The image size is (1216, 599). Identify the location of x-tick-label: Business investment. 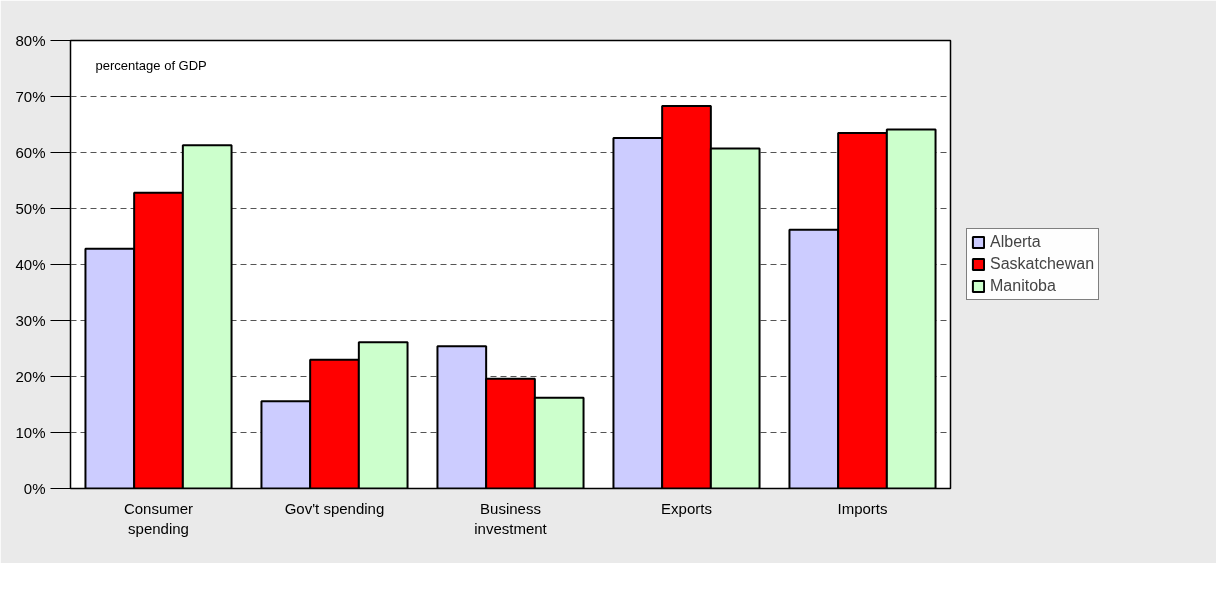
(511, 518).